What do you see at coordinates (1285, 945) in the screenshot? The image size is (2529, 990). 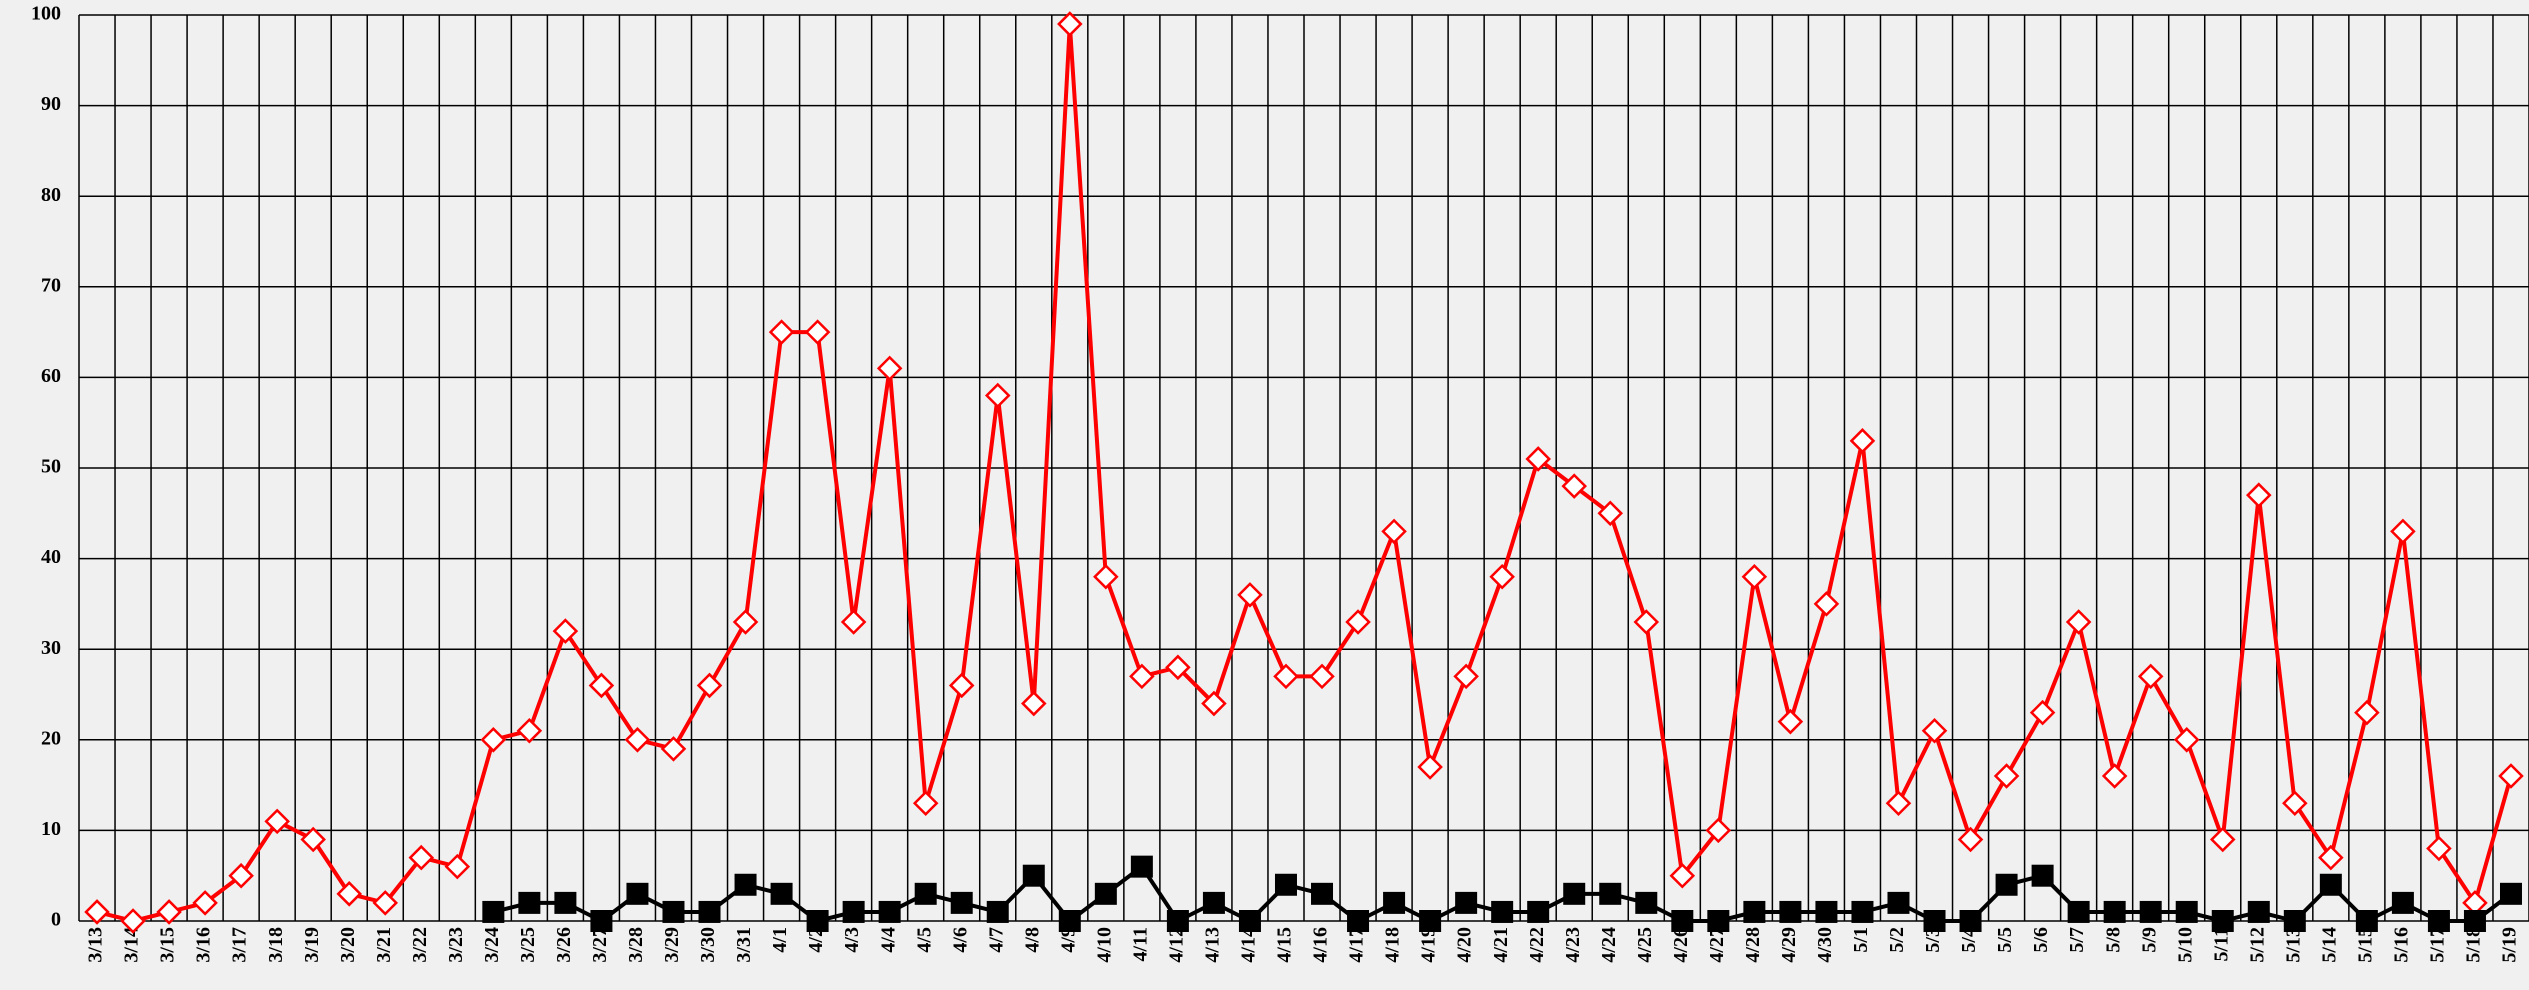 I see `x-tick-label: 4/15` at bounding box center [1285, 945].